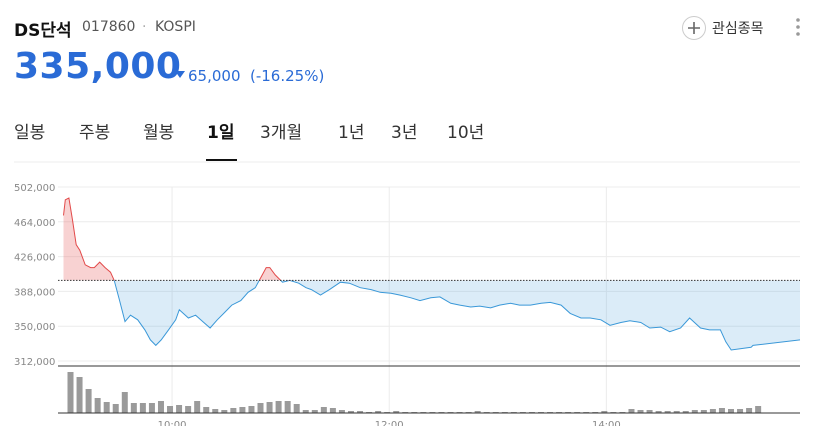 This screenshot has width=817, height=426. Describe the element at coordinates (221, 160) in the screenshot. I see `active-underline` at that location.